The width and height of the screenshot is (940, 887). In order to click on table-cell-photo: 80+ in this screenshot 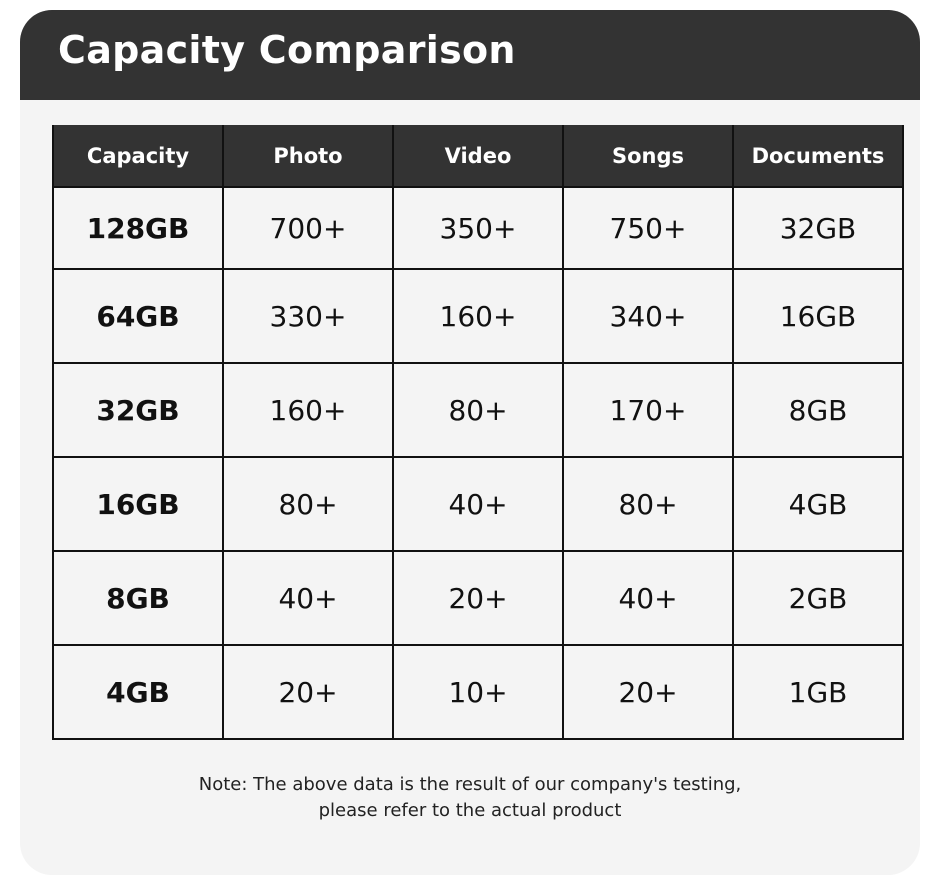, I will do `click(308, 504)`.